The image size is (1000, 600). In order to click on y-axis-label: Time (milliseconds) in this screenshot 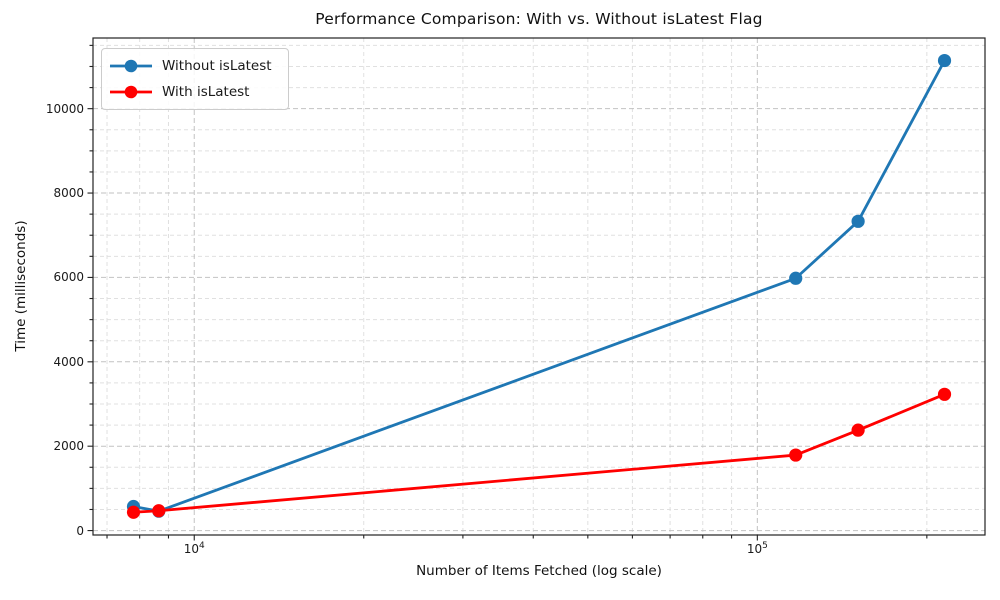, I will do `click(21, 286)`.